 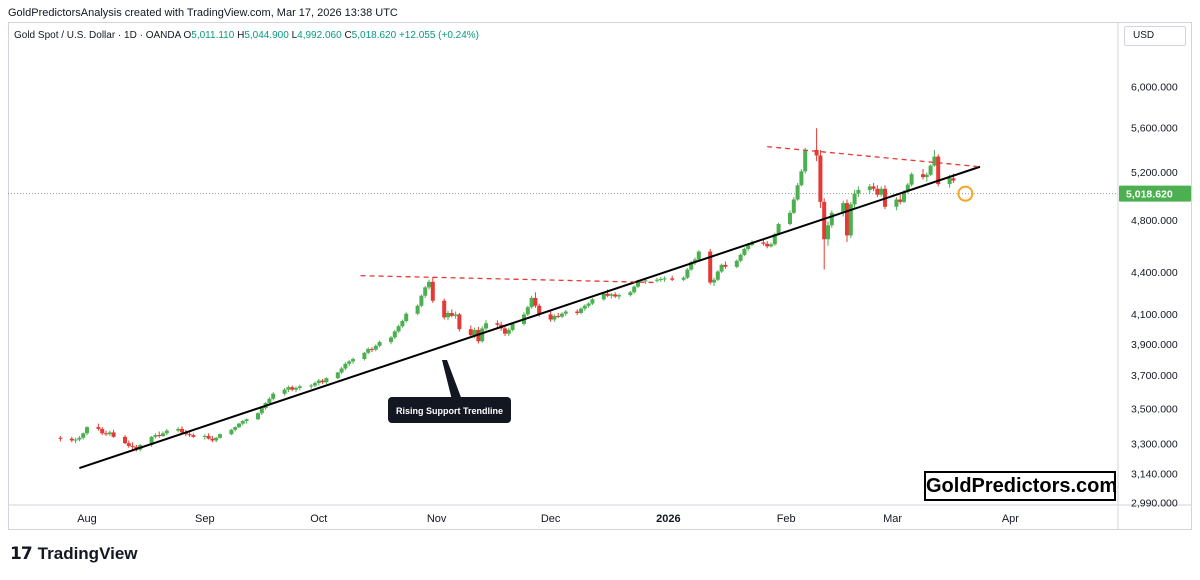 What do you see at coordinates (74, 554) in the screenshot?
I see `tradingview-logo: 𝟭𝟳 TradingView` at bounding box center [74, 554].